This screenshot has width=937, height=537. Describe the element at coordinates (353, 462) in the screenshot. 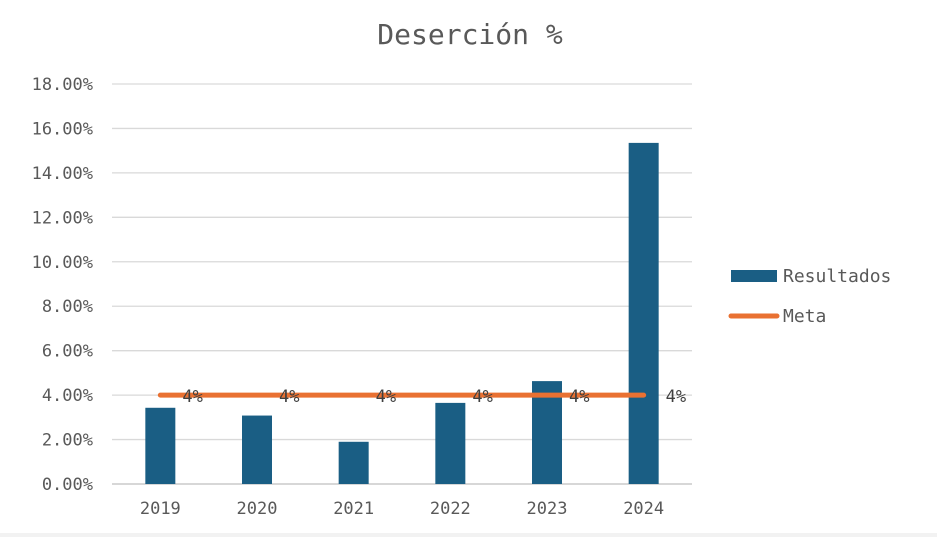

I see `bar-resultados-2021` at that location.